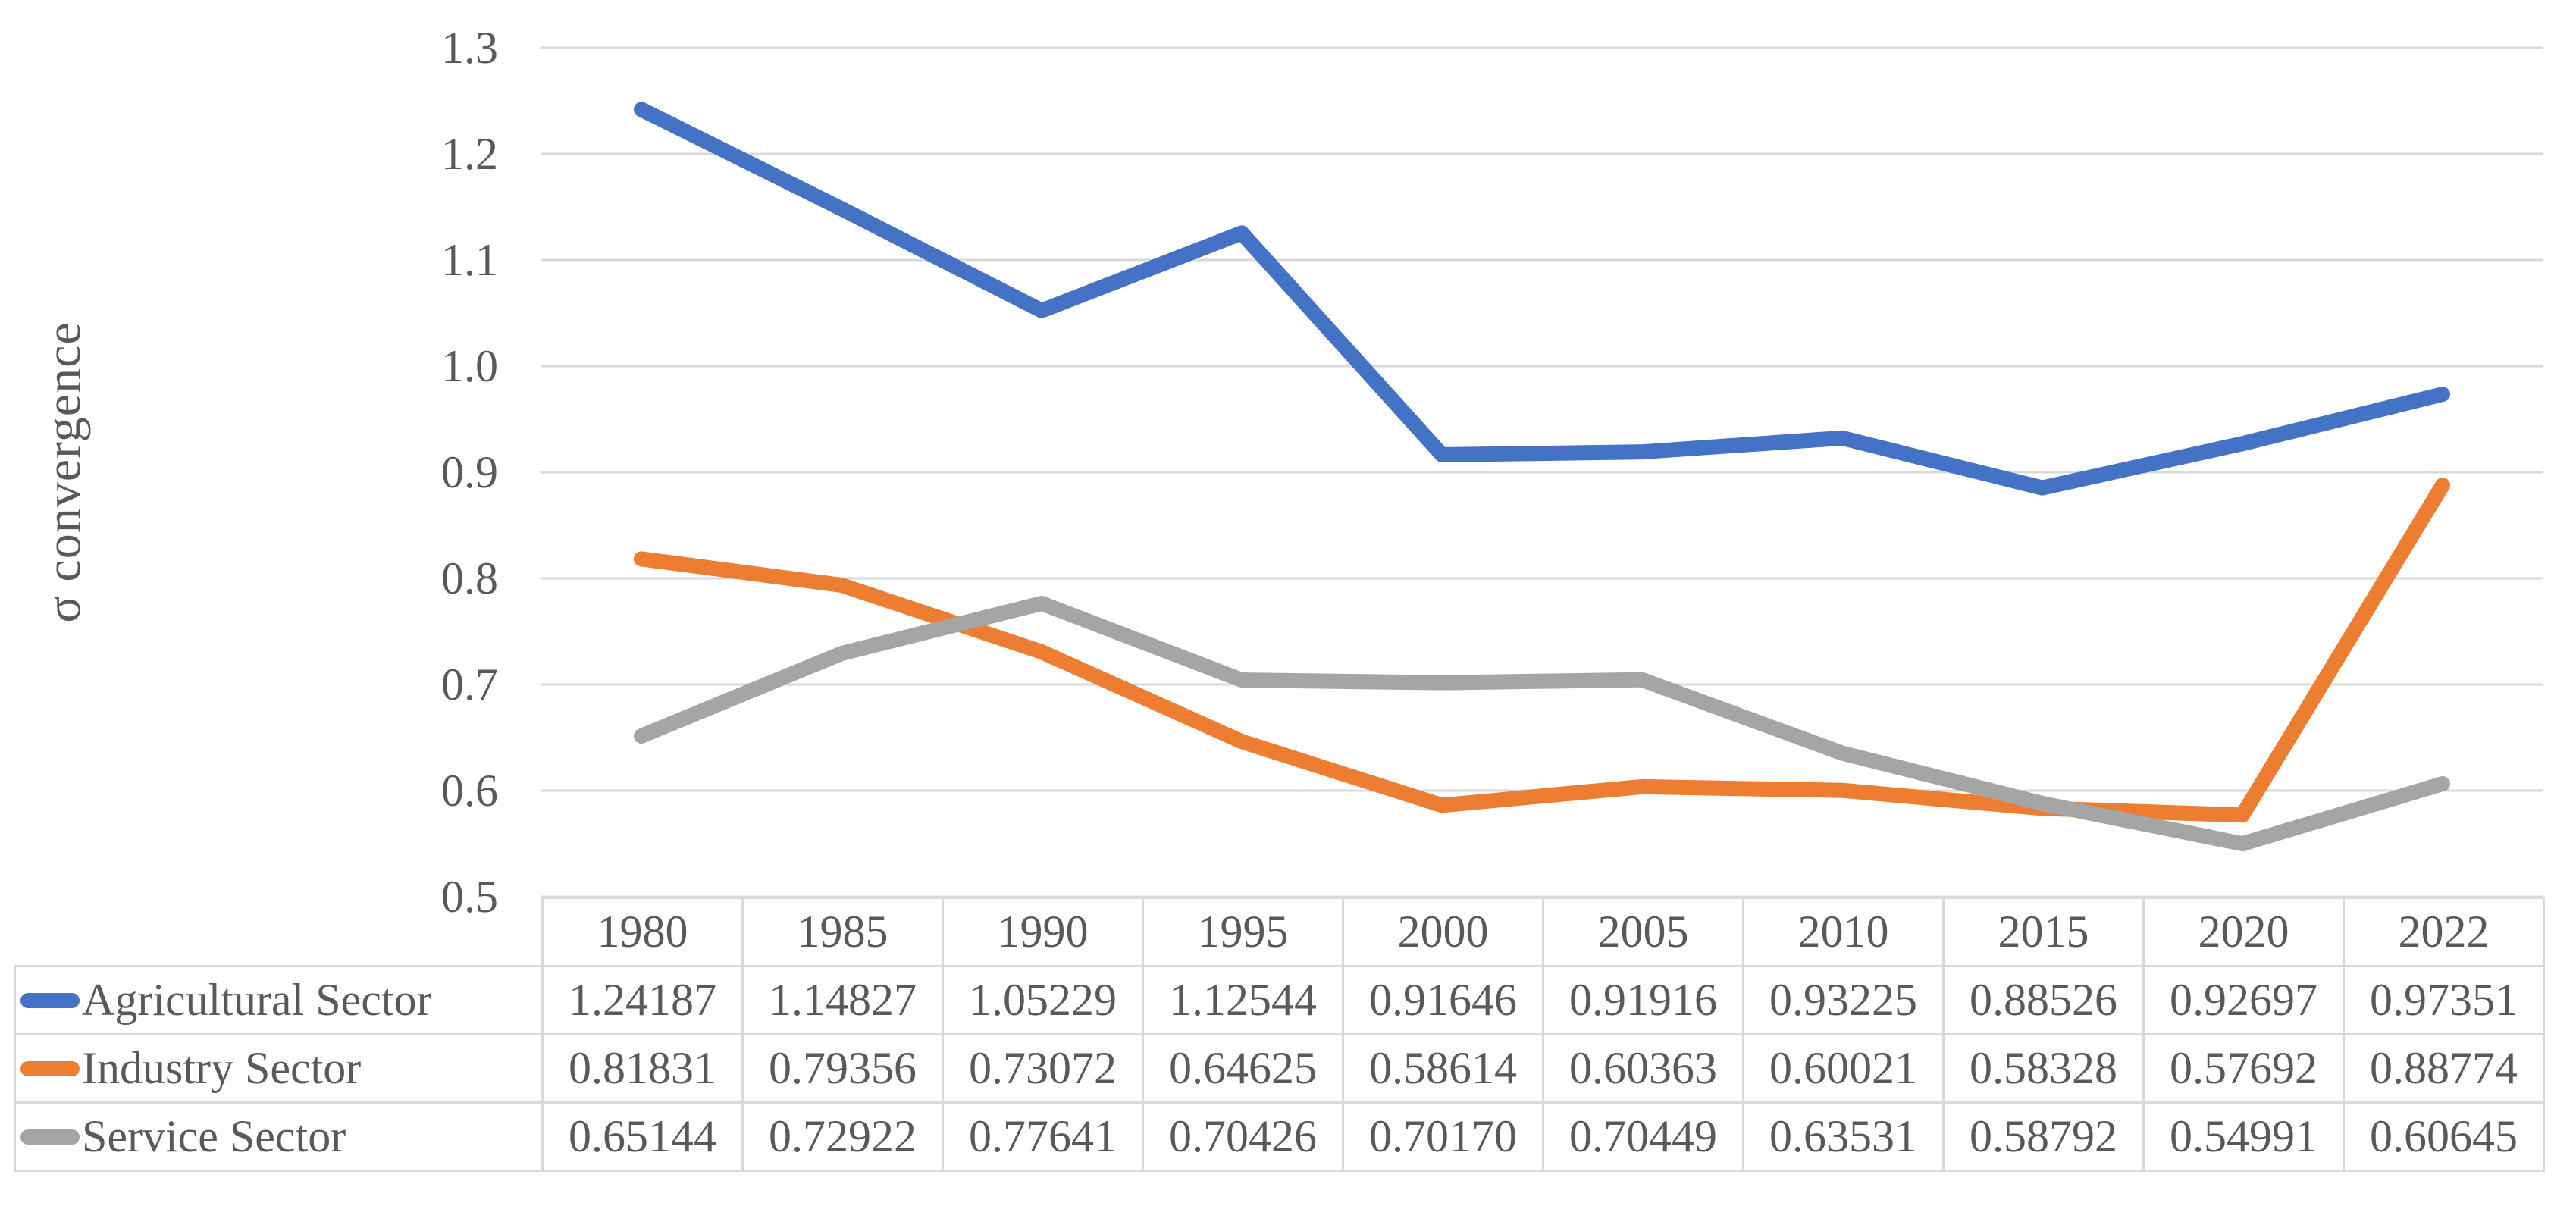 The width and height of the screenshot is (2576, 1206). Describe the element at coordinates (1844, 1137) in the screenshot. I see `value-cell: 0.63531` at that location.